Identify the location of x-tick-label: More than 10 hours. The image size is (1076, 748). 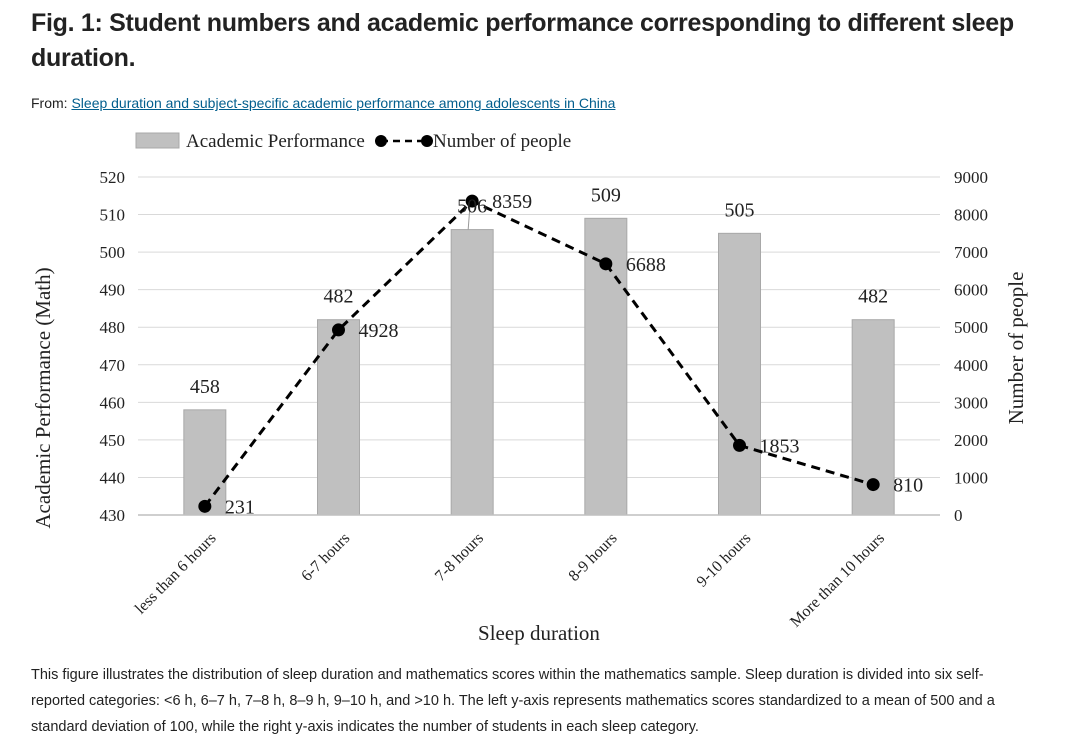
(837, 580).